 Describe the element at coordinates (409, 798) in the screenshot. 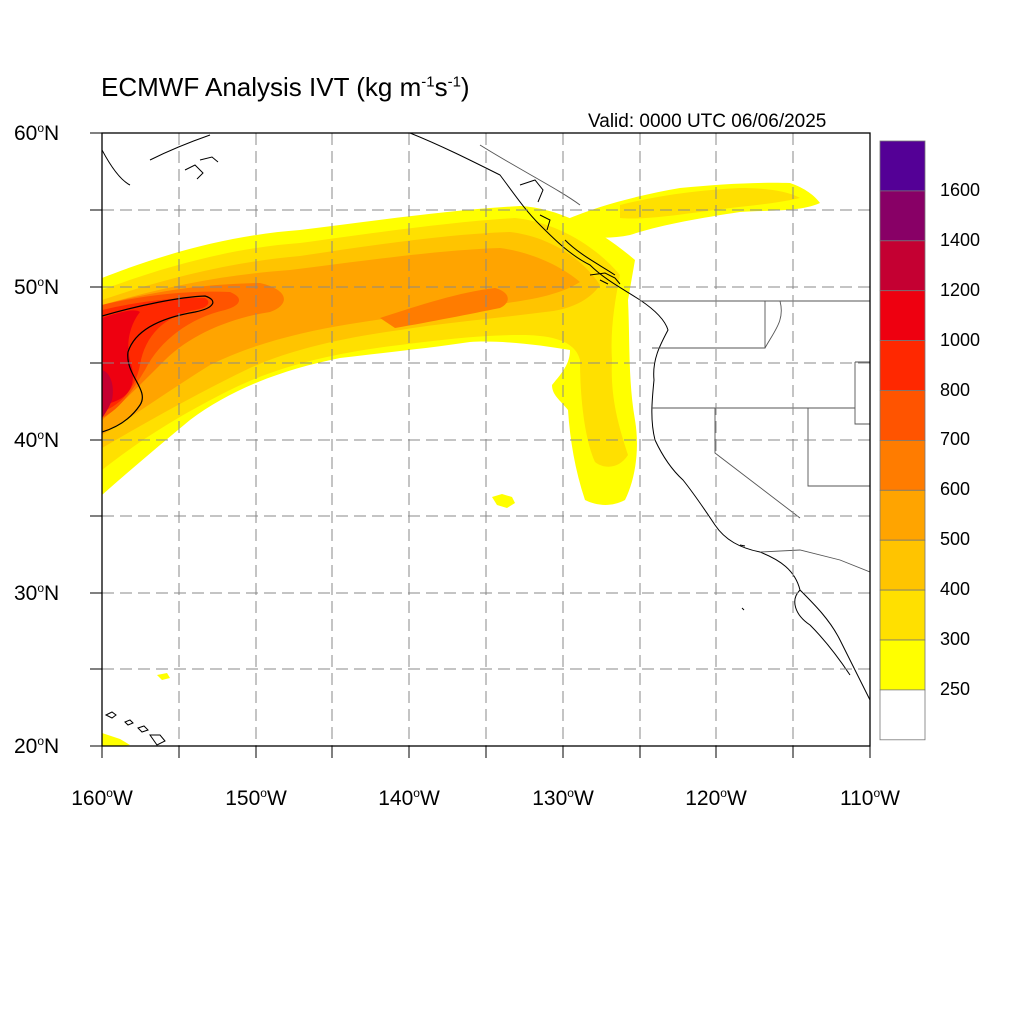

I see `lon-label-140w: 140oW` at that location.